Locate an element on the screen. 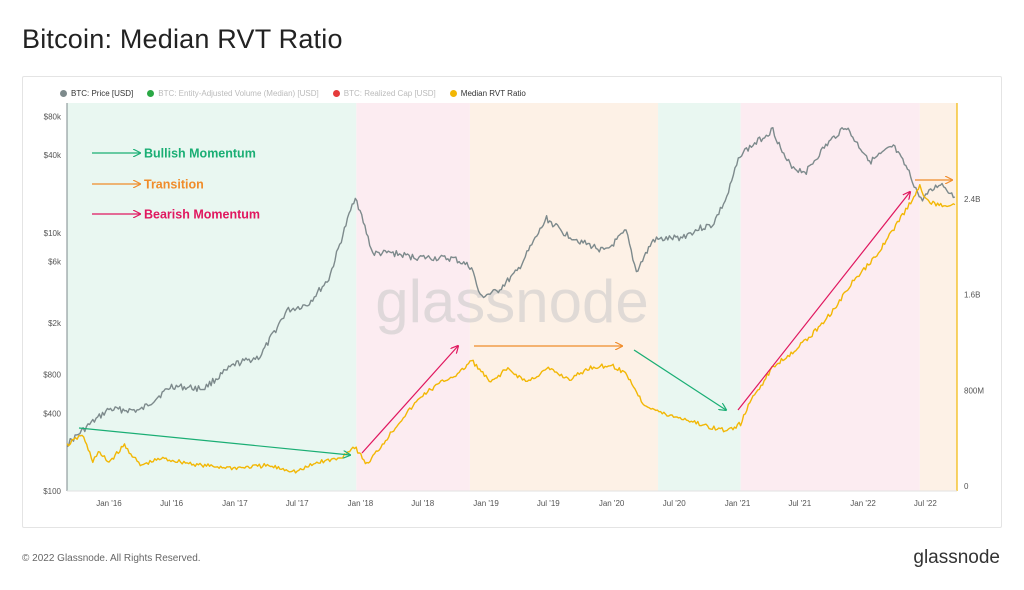  y-right-tick: 2.4B is located at coordinates (972, 199).